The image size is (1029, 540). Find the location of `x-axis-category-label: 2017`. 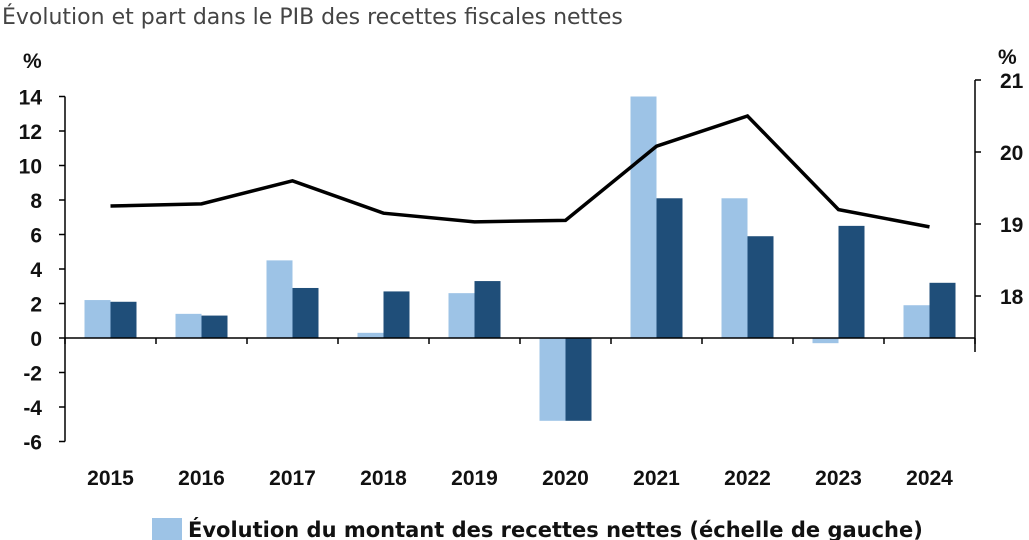

x-axis-category-label: 2017 is located at coordinates (292, 478).